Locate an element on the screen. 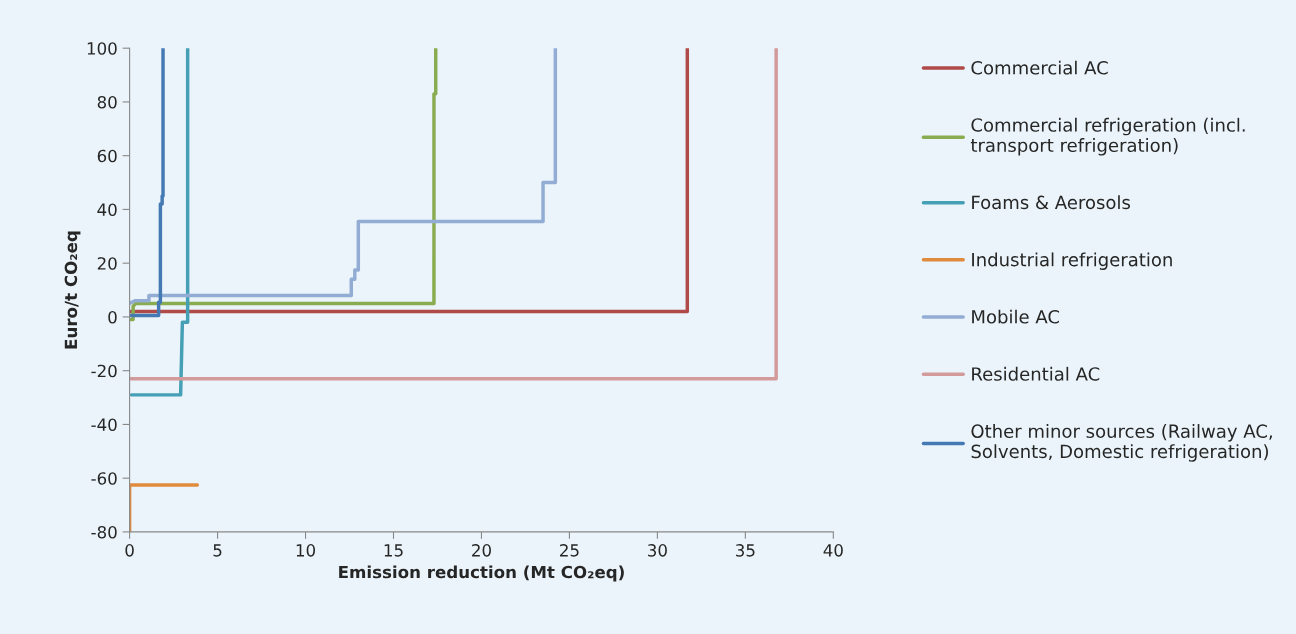  x-tick-label: 0 is located at coordinates (129, 550).